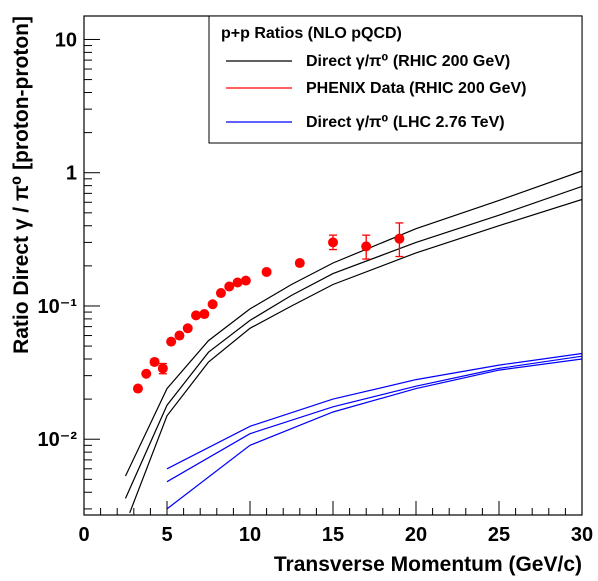 This screenshot has width=598, height=581. I want to click on x-tick-label: 20, so click(416, 535).